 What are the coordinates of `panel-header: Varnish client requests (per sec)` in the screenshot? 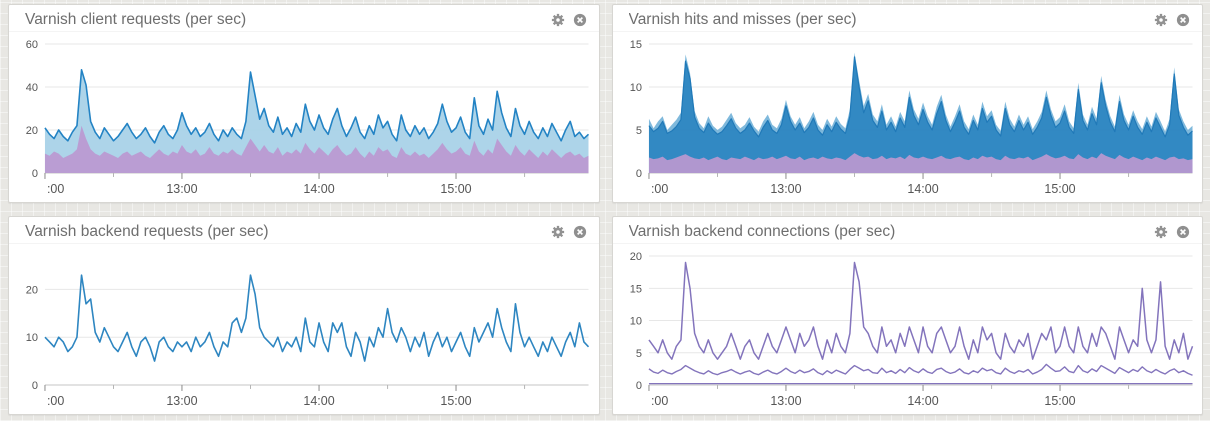 It's located at (304, 18).